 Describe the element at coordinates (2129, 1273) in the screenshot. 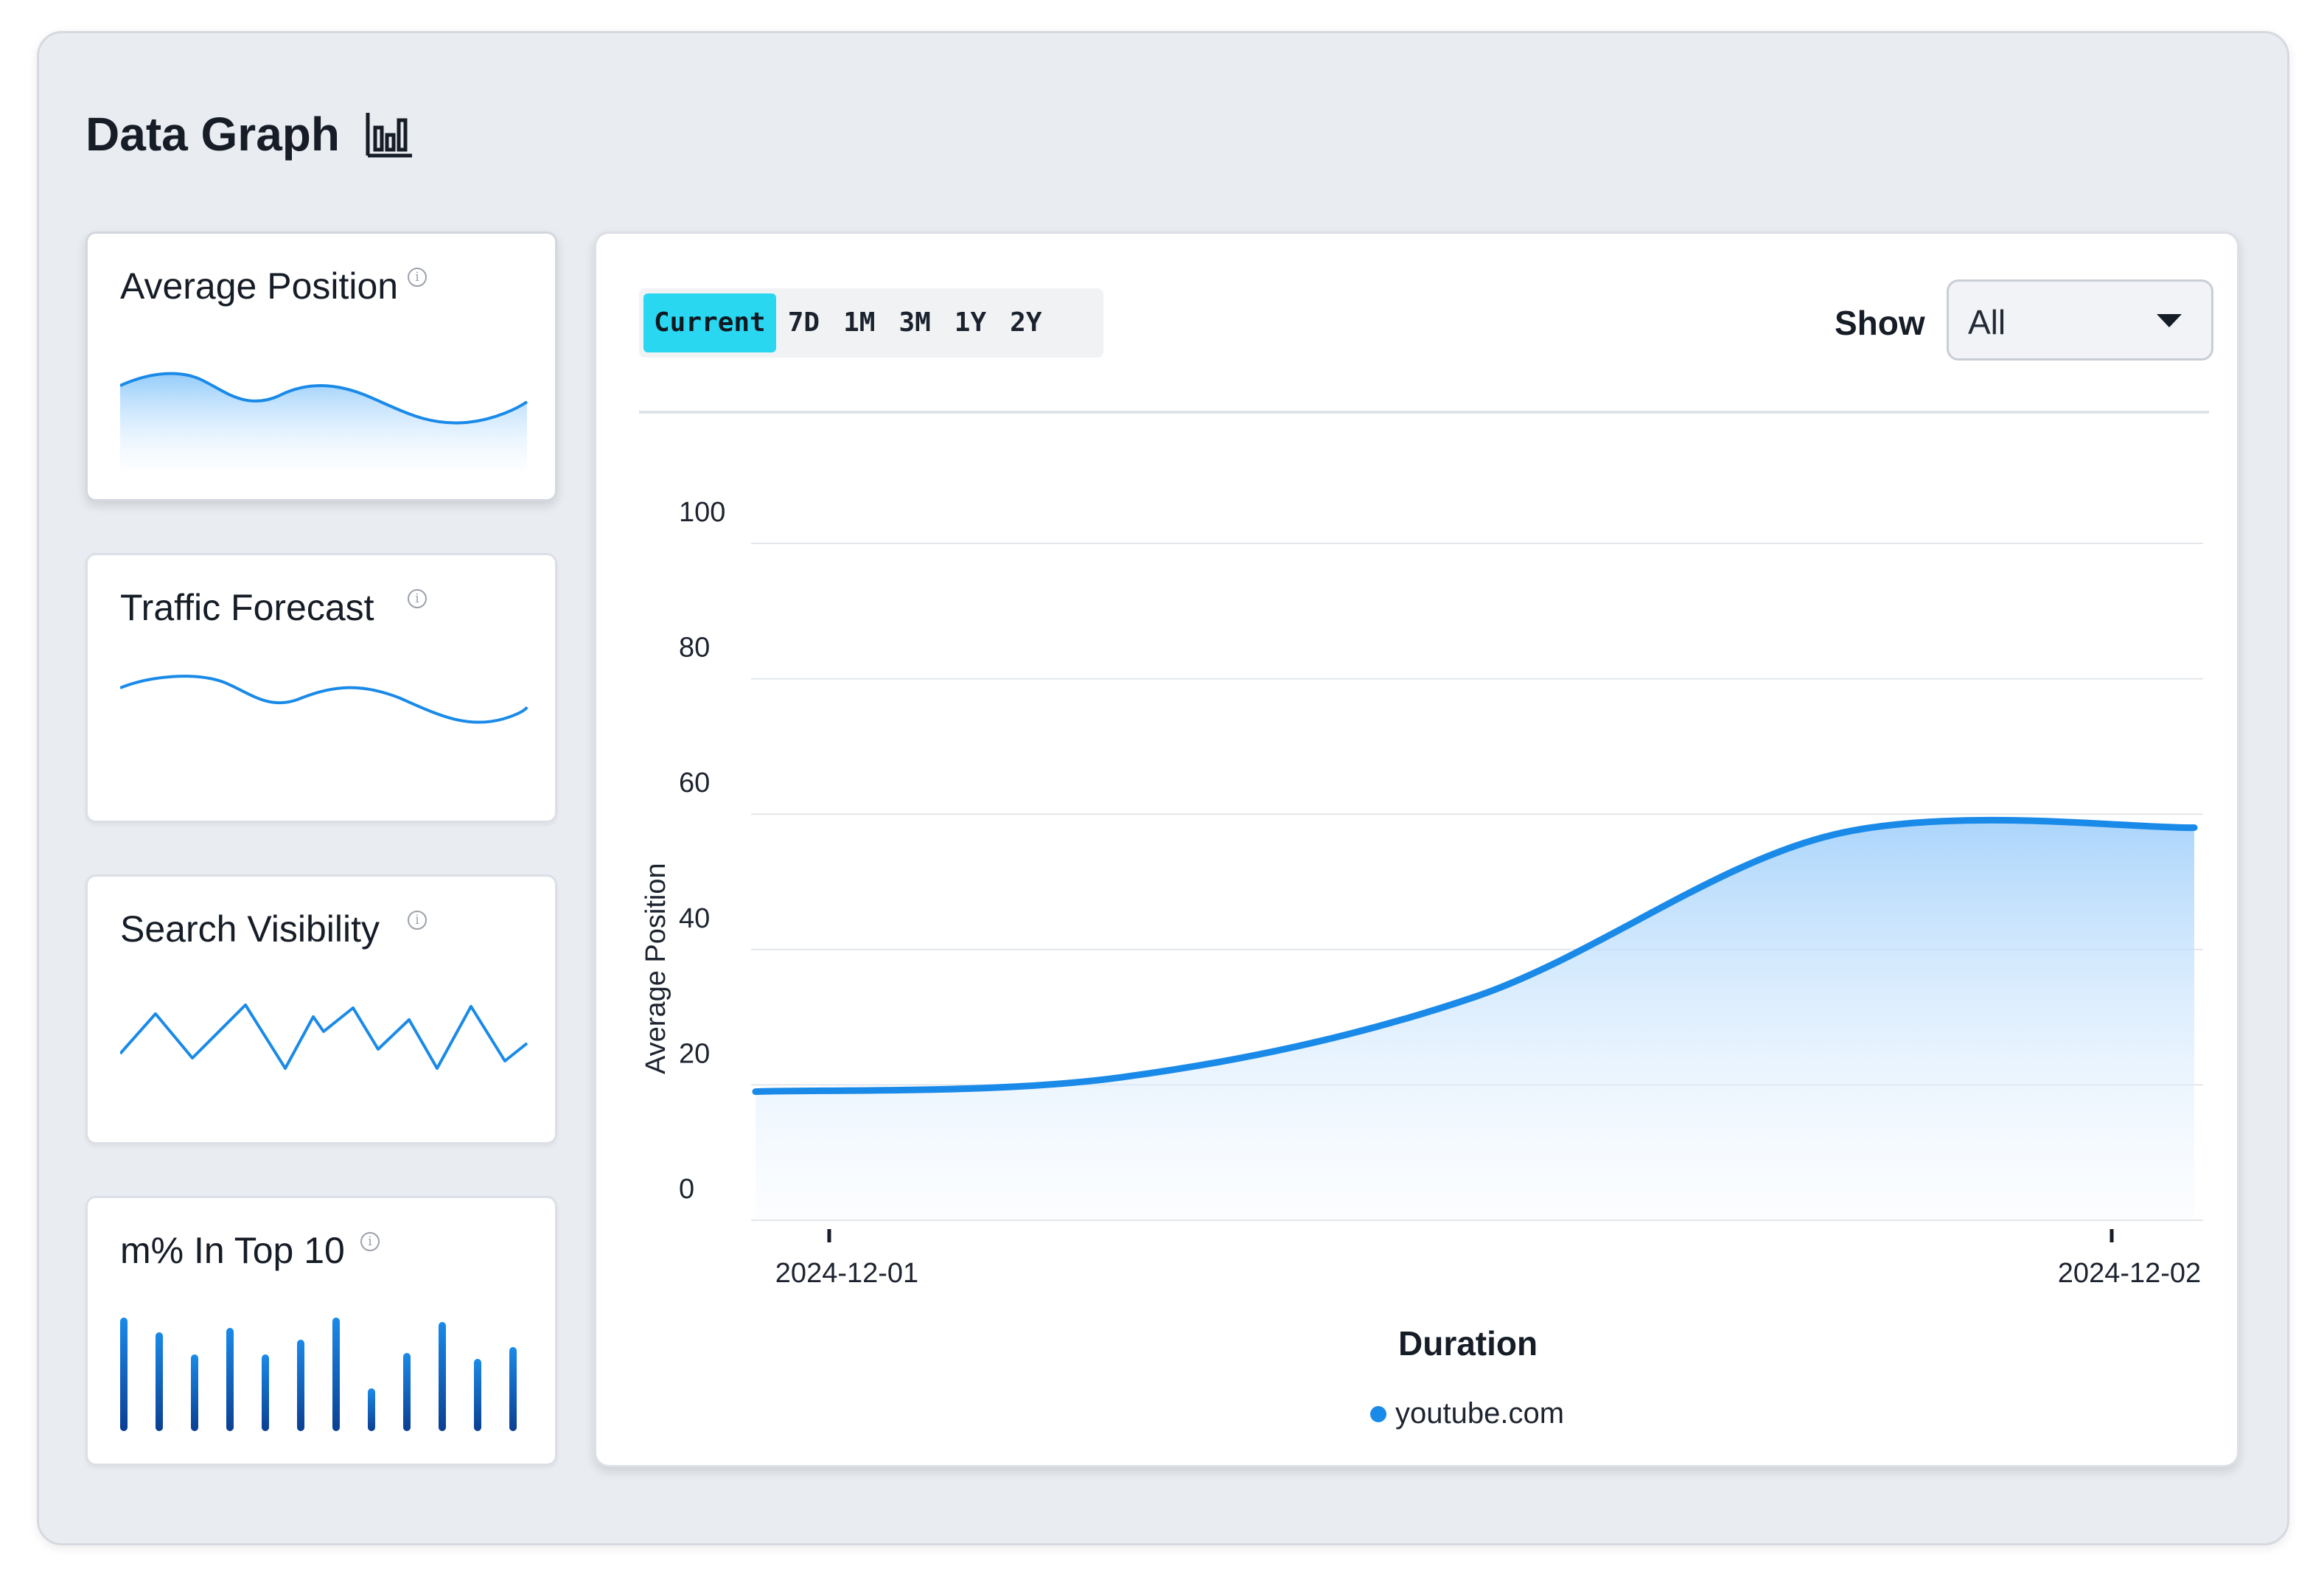

I see `x-tick-label: 2024-12-02` at that location.